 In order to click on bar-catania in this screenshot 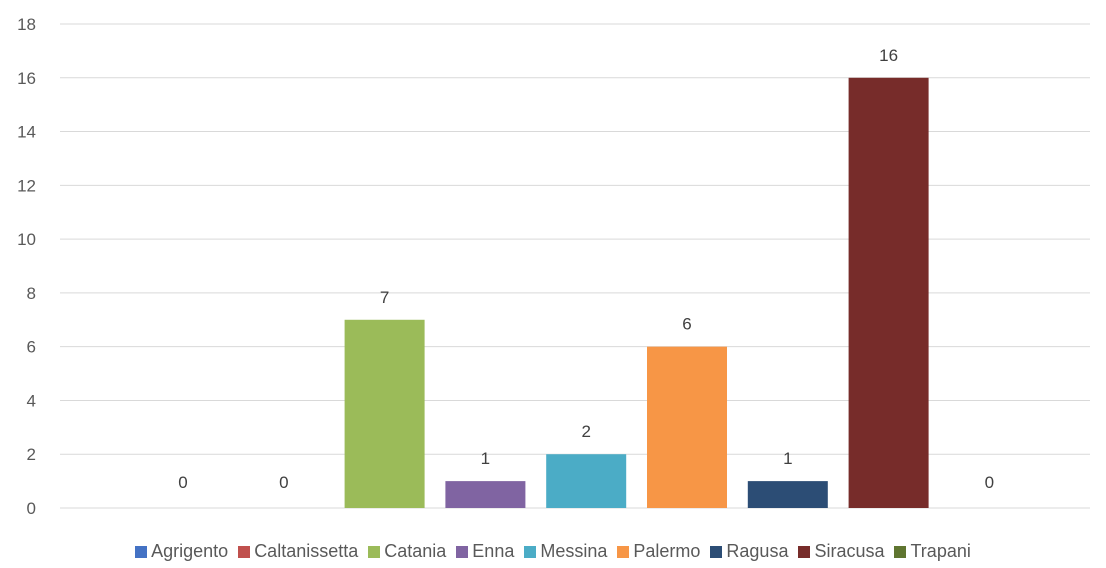, I will do `click(384, 413)`.